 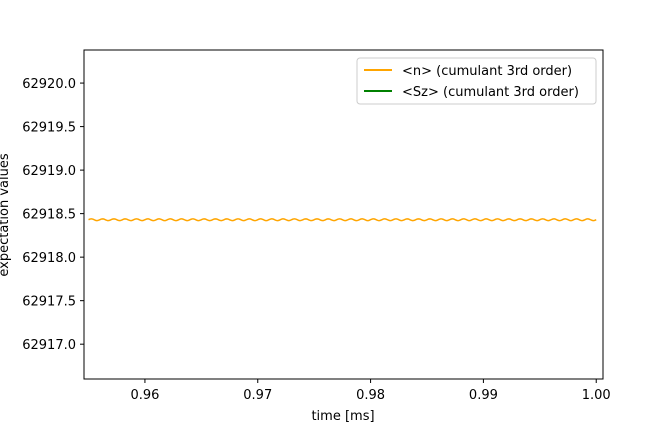 What do you see at coordinates (144, 395) in the screenshot?
I see `x-tick-label: 0.96` at bounding box center [144, 395].